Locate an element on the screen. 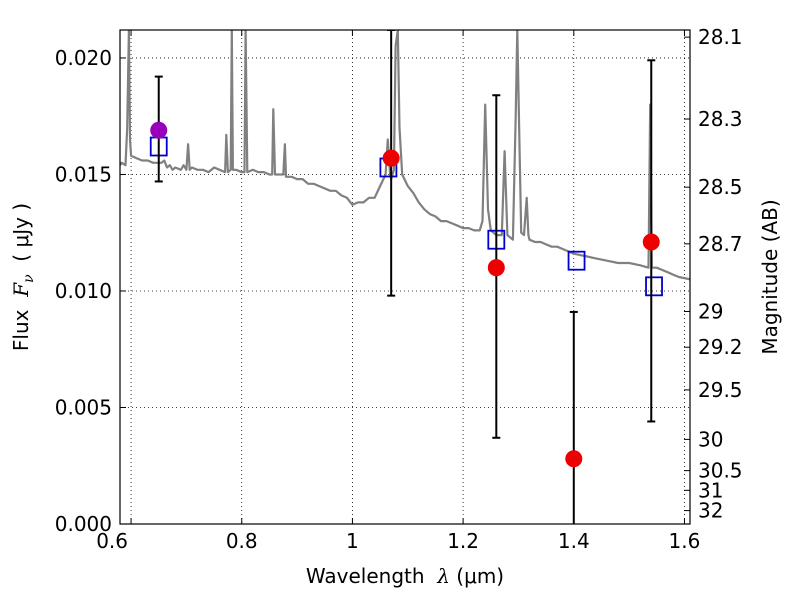 The image size is (800, 600). y2-tick-label: 30 is located at coordinates (710, 439).